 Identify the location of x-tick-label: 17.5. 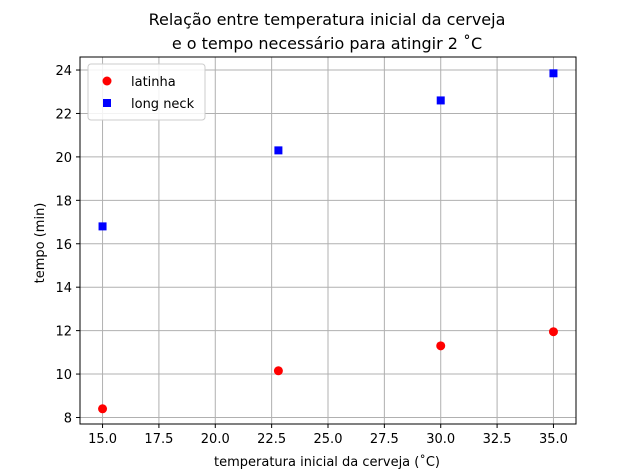
(158, 439).